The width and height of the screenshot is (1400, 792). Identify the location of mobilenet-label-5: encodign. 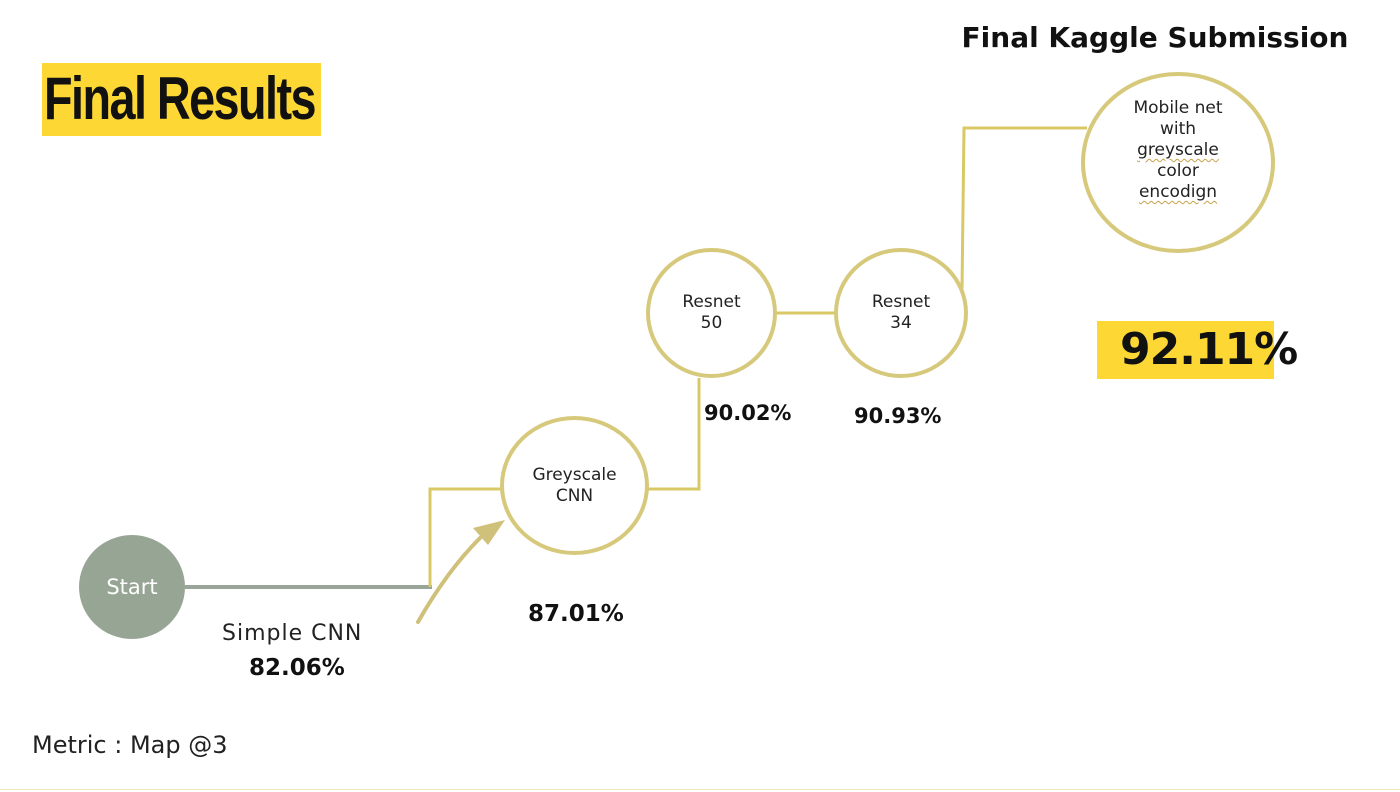
(1178, 192).